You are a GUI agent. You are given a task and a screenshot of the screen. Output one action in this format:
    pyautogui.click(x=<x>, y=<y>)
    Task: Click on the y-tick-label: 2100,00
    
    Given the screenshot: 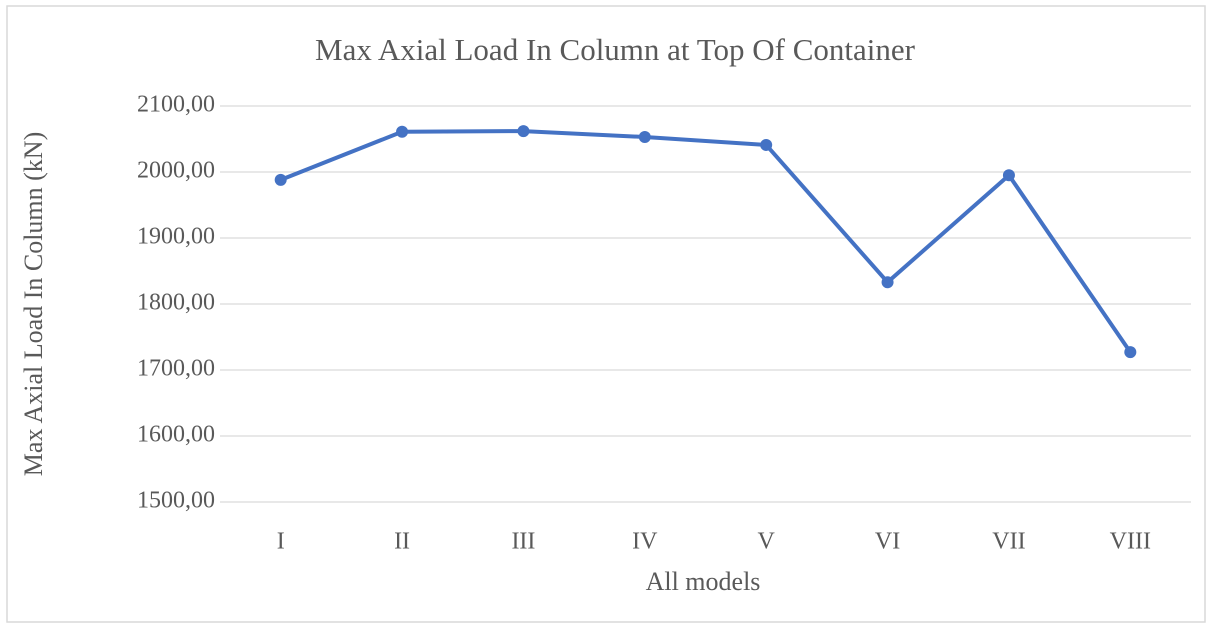 What is the action you would take?
    pyautogui.click(x=176, y=105)
    